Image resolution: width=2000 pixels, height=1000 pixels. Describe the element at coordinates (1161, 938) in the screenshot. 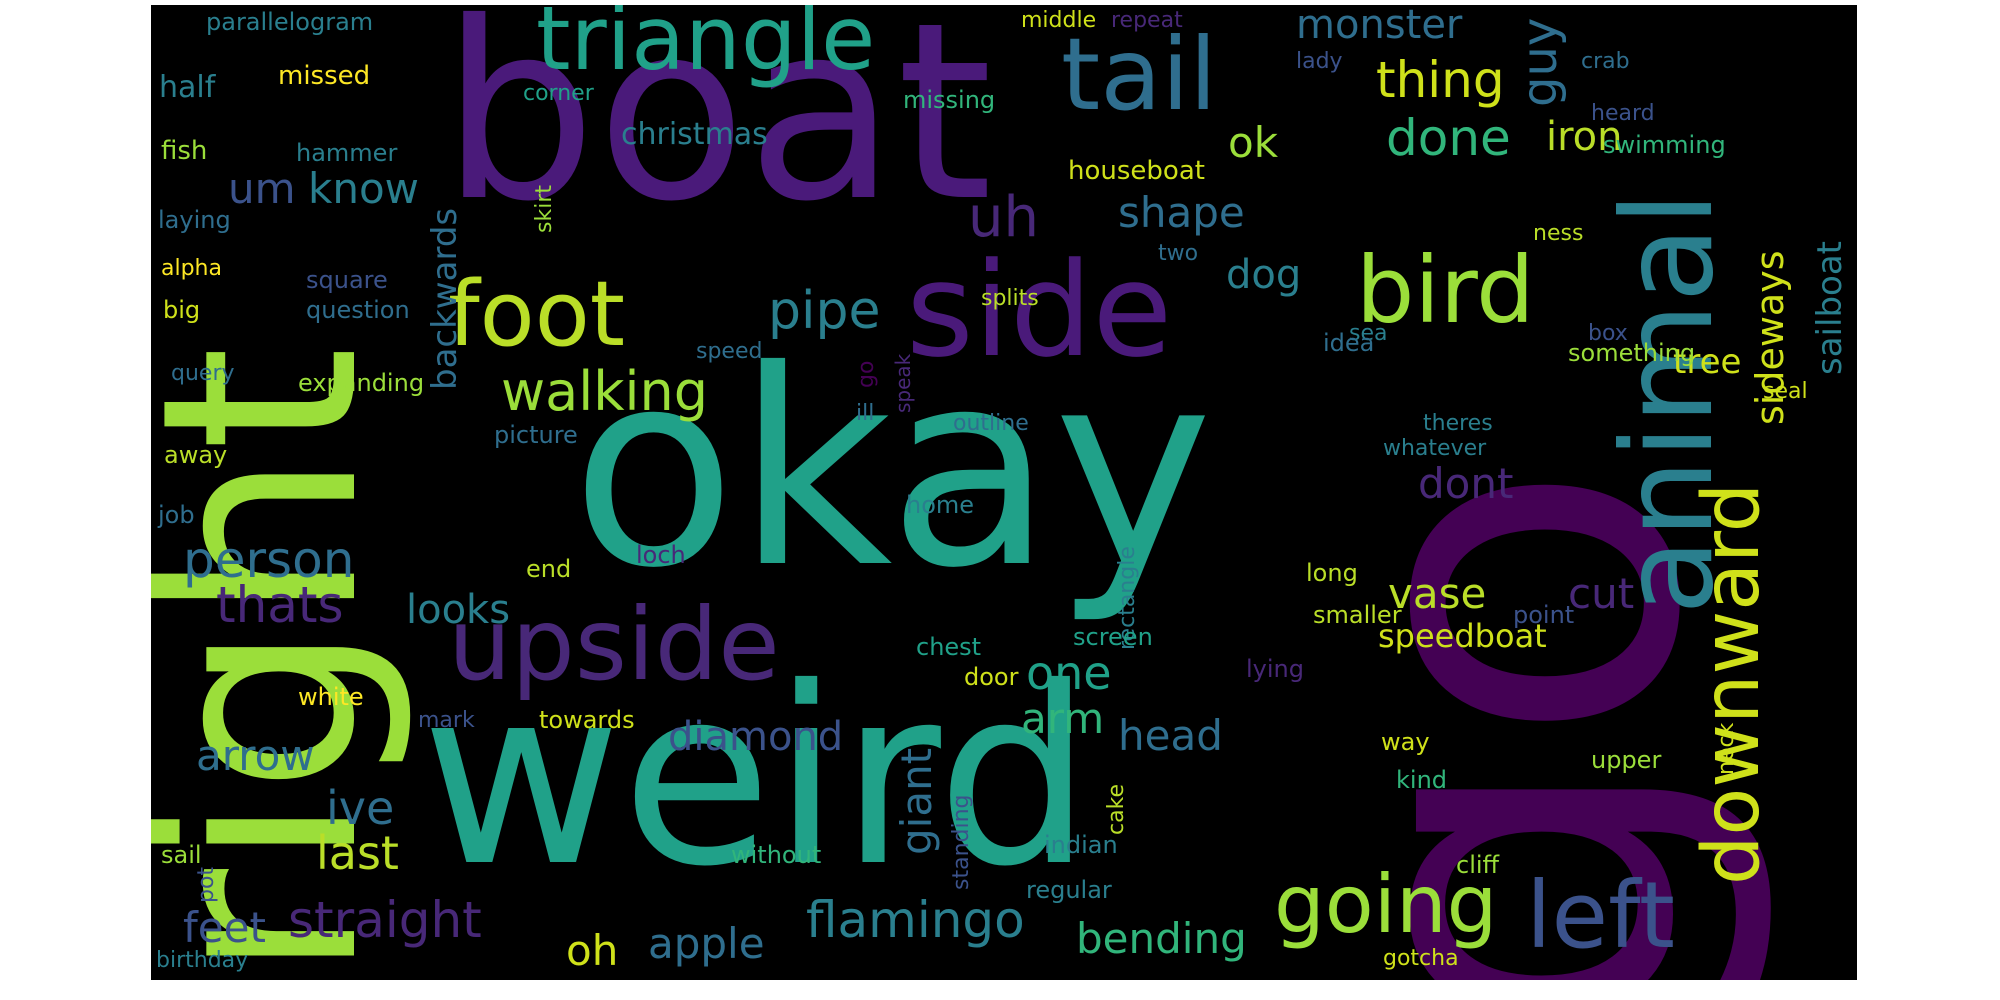

I see `word-bending: bending` at that location.